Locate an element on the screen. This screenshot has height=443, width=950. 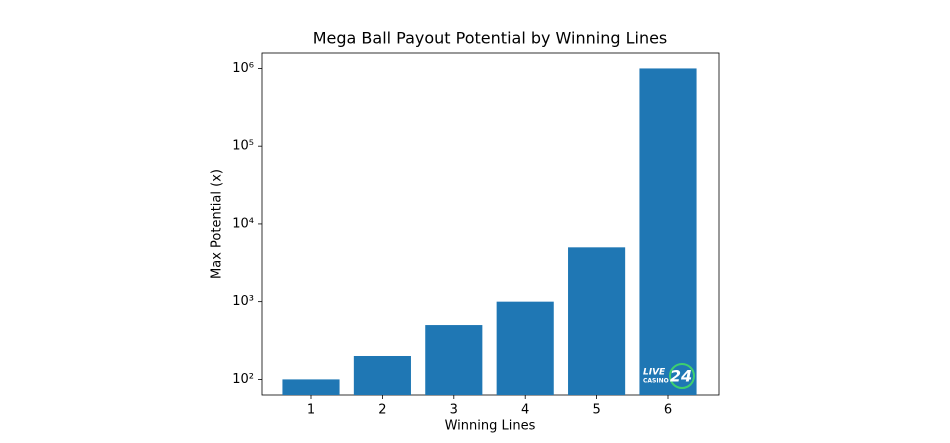
y-tick-label: 10² is located at coordinates (243, 379).